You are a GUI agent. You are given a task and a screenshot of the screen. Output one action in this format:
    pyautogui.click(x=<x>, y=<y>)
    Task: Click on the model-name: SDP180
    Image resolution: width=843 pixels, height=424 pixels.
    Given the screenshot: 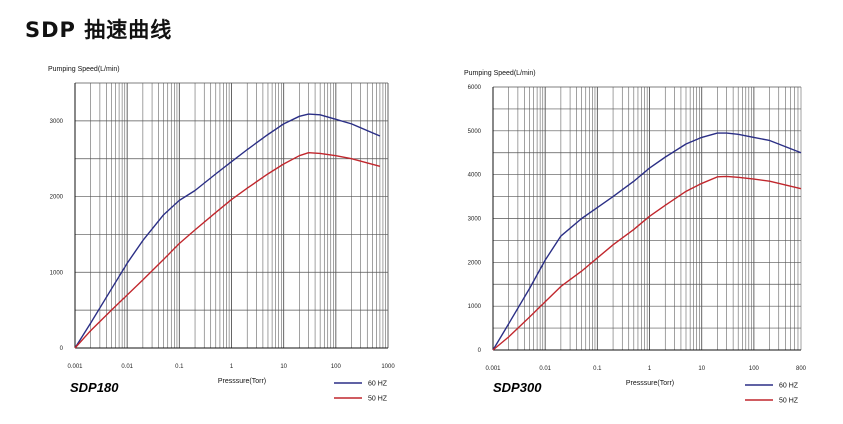 What is the action you would take?
    pyautogui.click(x=94, y=387)
    